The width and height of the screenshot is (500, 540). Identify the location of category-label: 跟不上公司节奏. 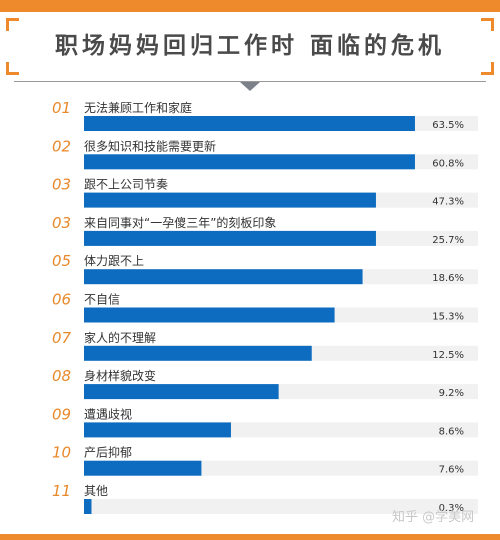
(126, 185).